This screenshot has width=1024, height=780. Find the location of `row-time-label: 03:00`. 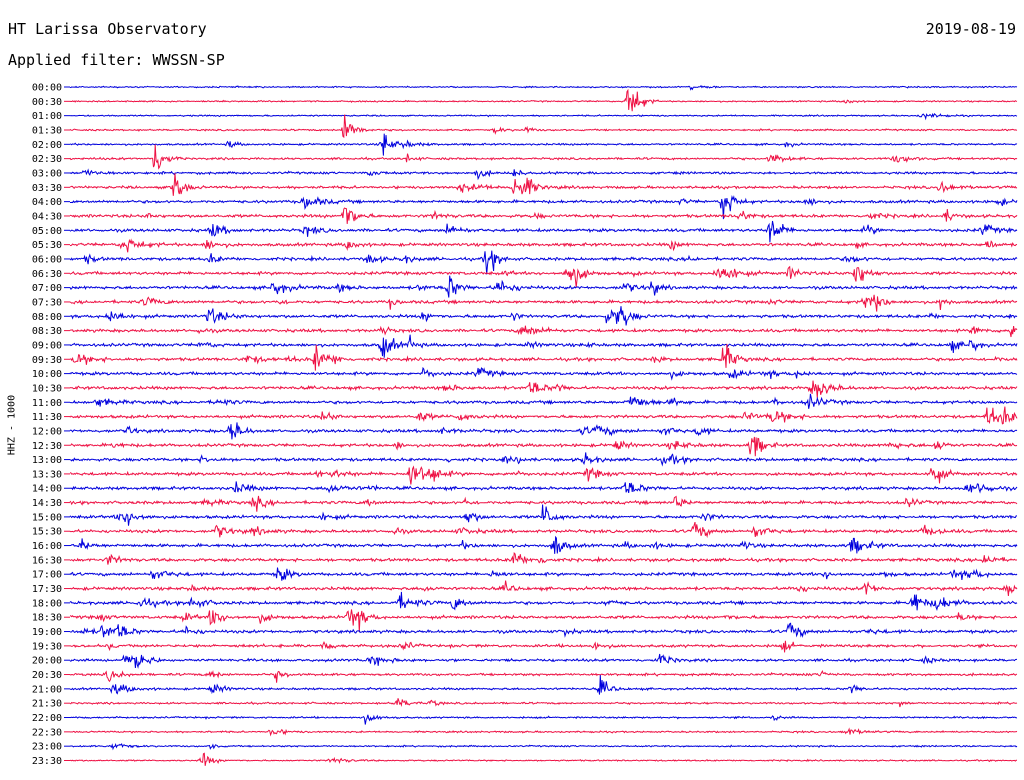

row-time-label: 03:00 is located at coordinates (47, 173).